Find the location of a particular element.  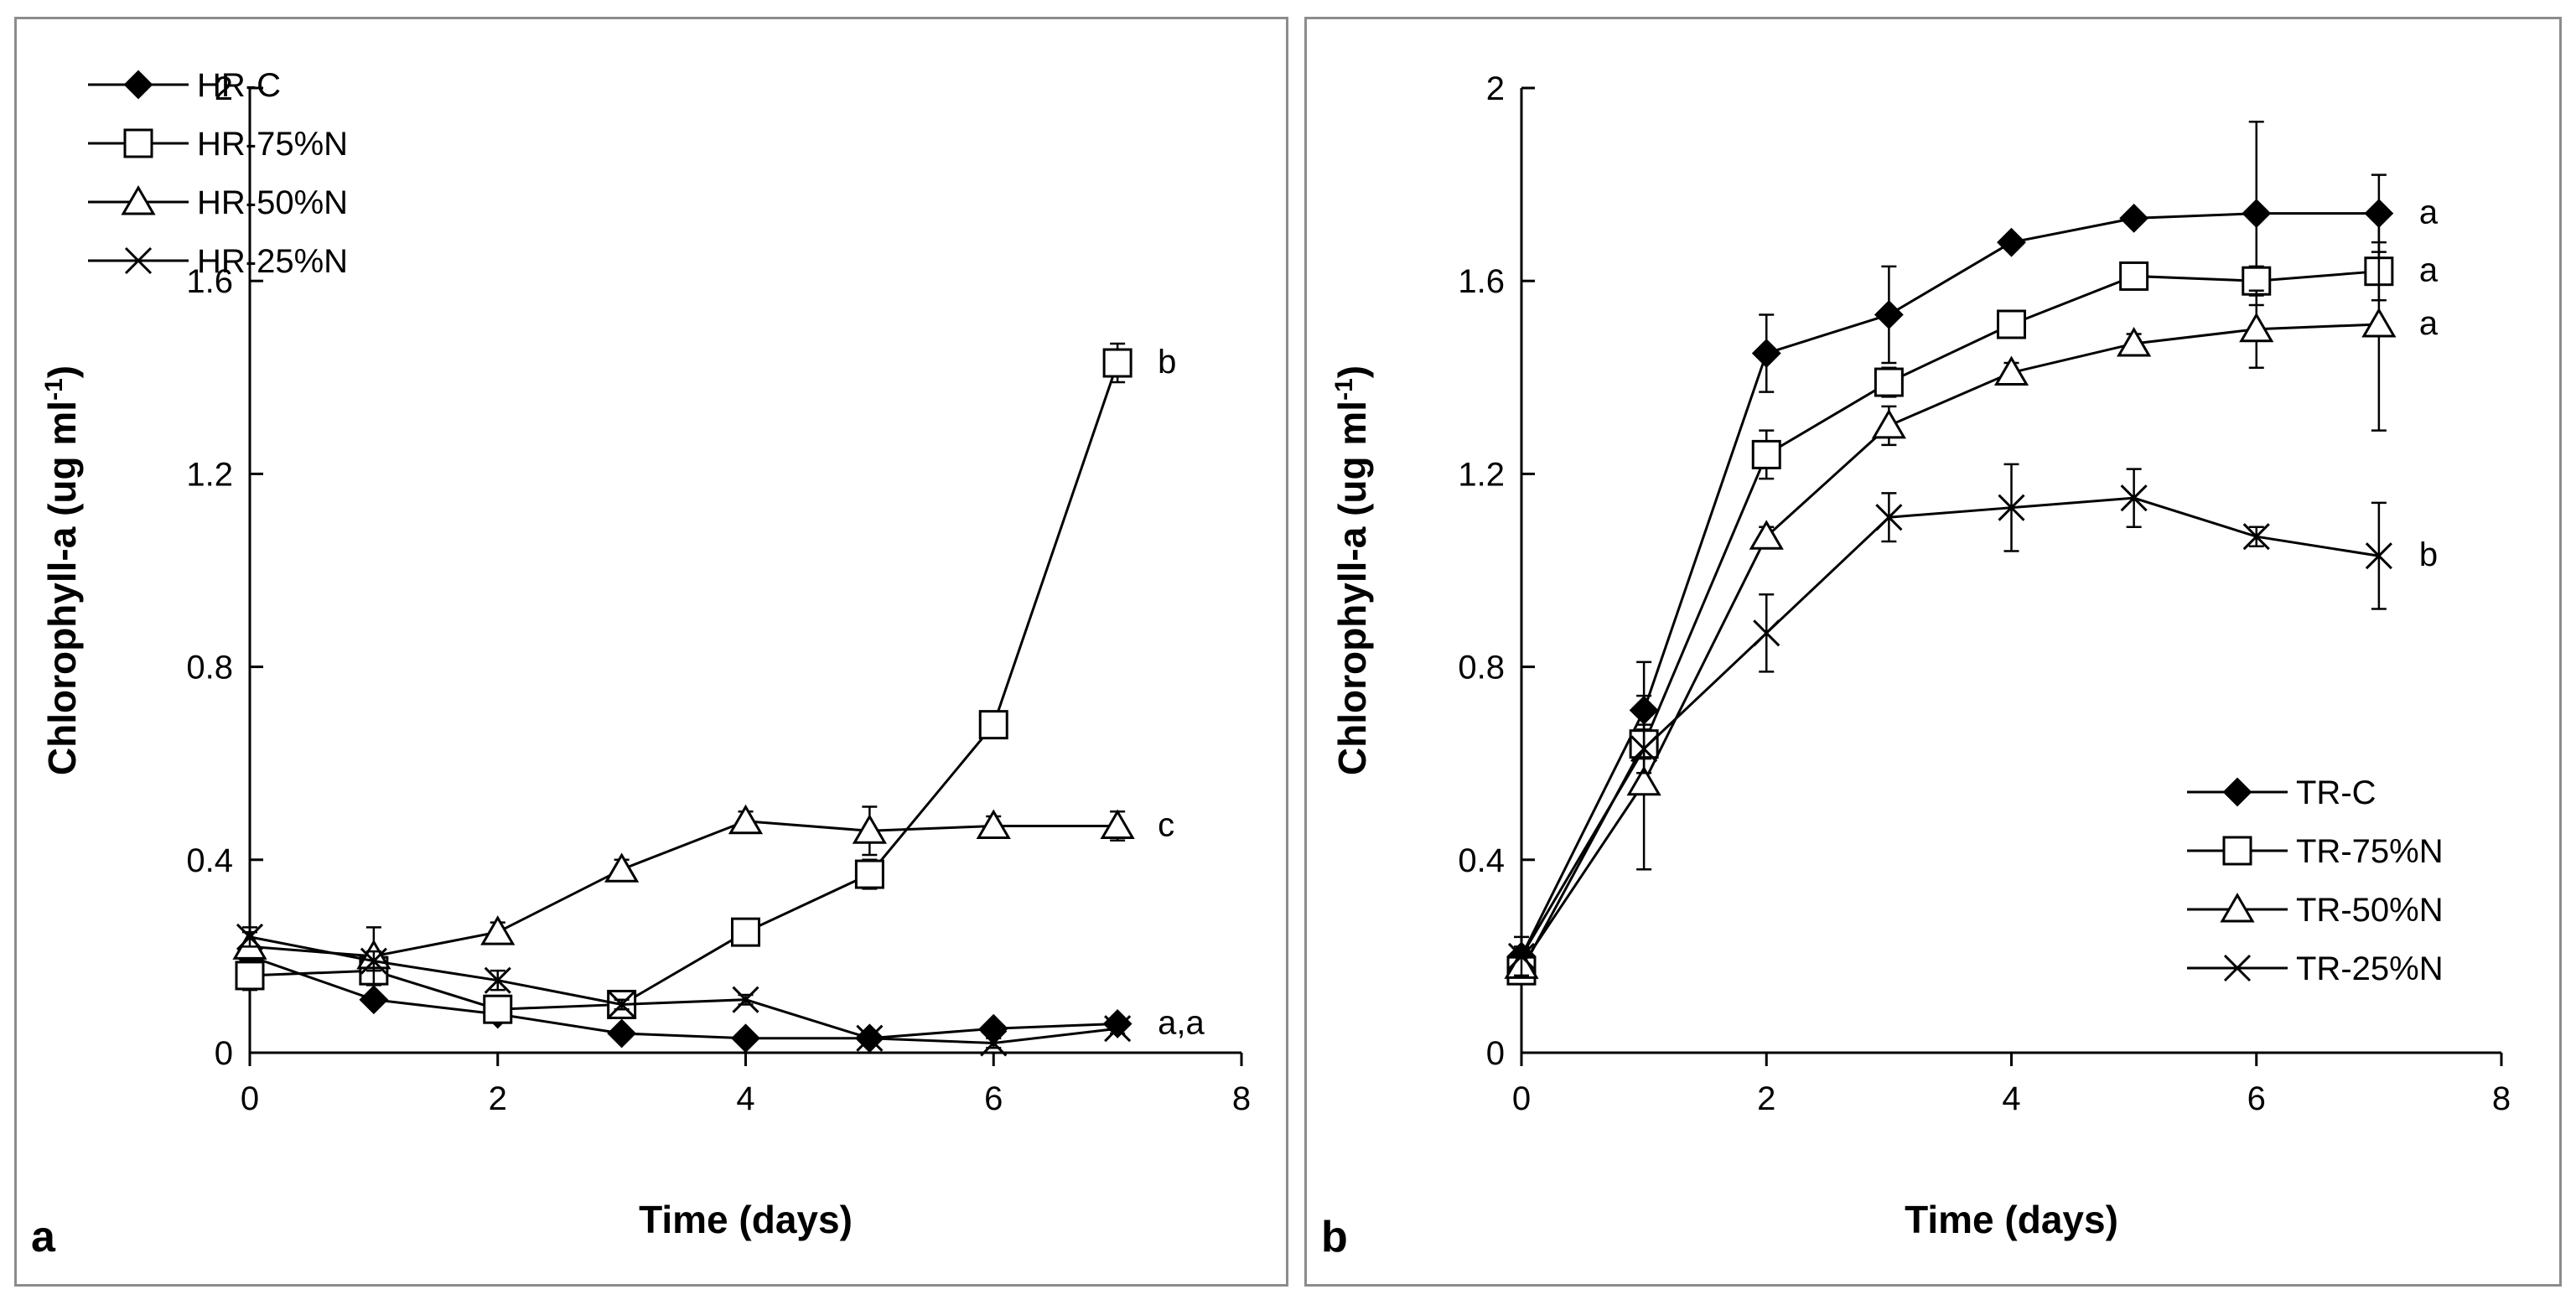

chart-a-legend-label: HR-75%N is located at coordinates (272, 144).